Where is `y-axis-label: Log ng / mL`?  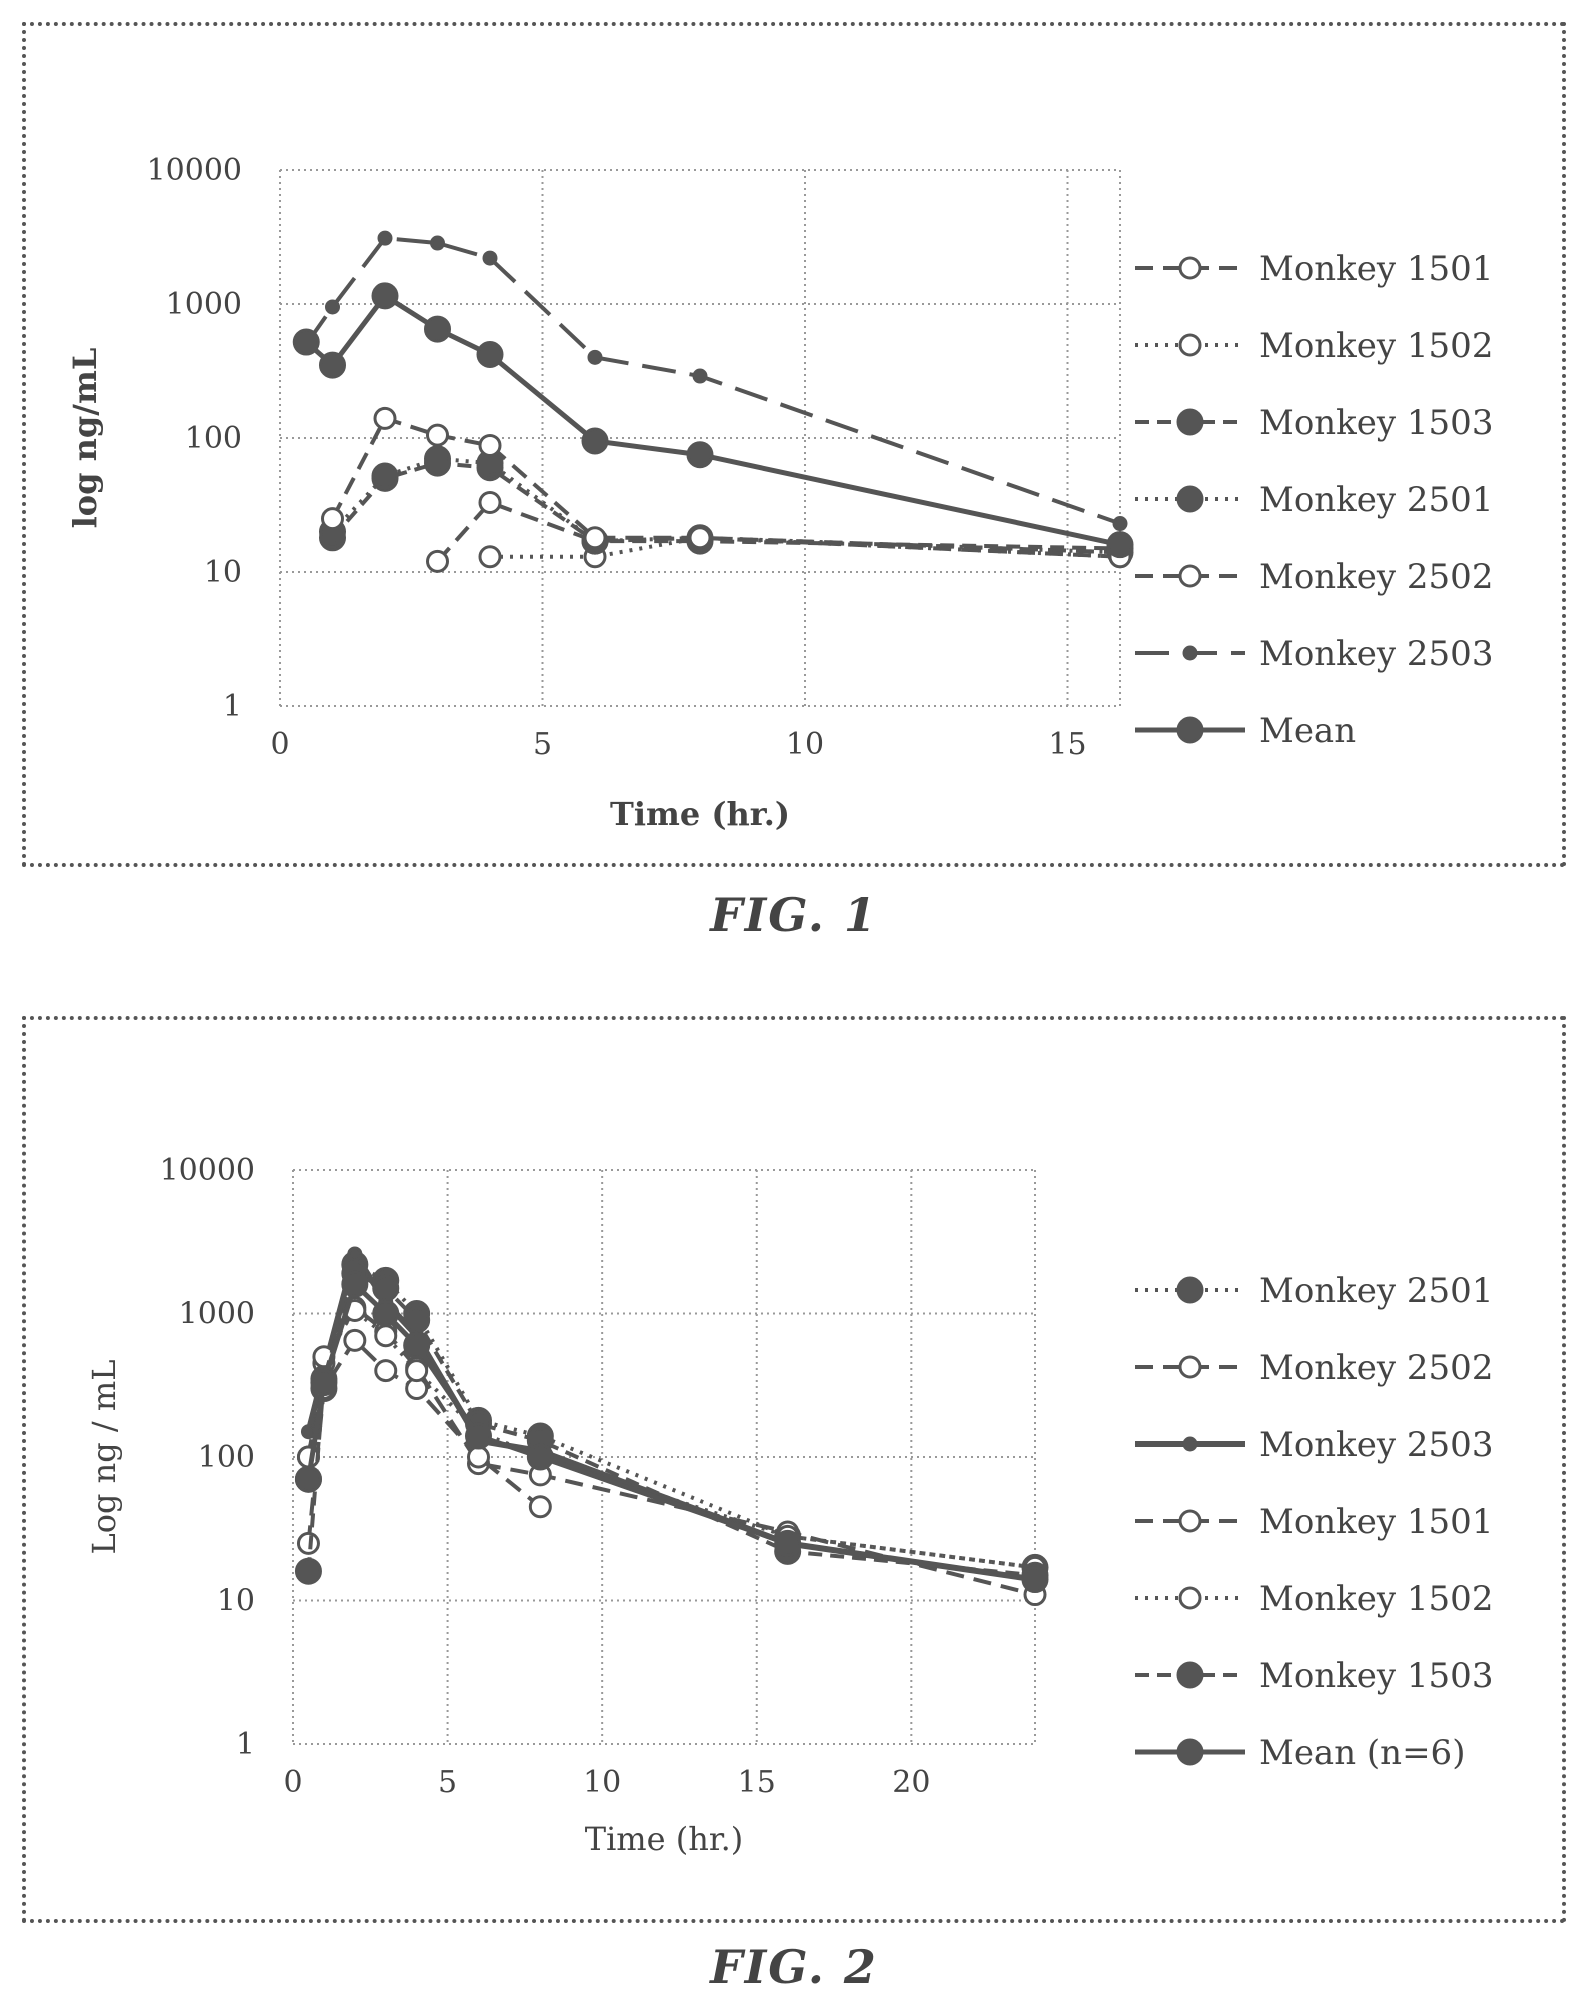
y-axis-label: Log ng / mL is located at coordinates (104, 1457).